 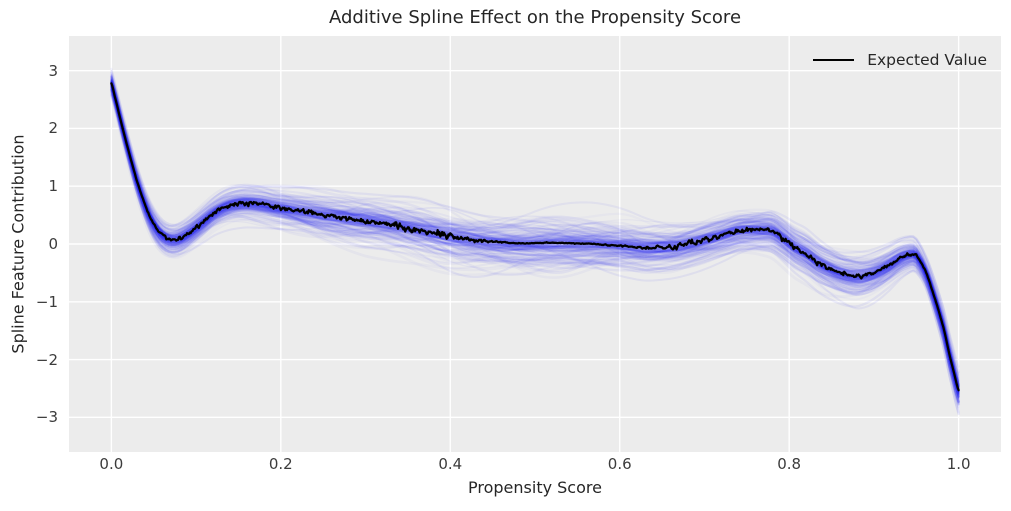 I want to click on y-tick-label: −2, so click(x=46, y=359).